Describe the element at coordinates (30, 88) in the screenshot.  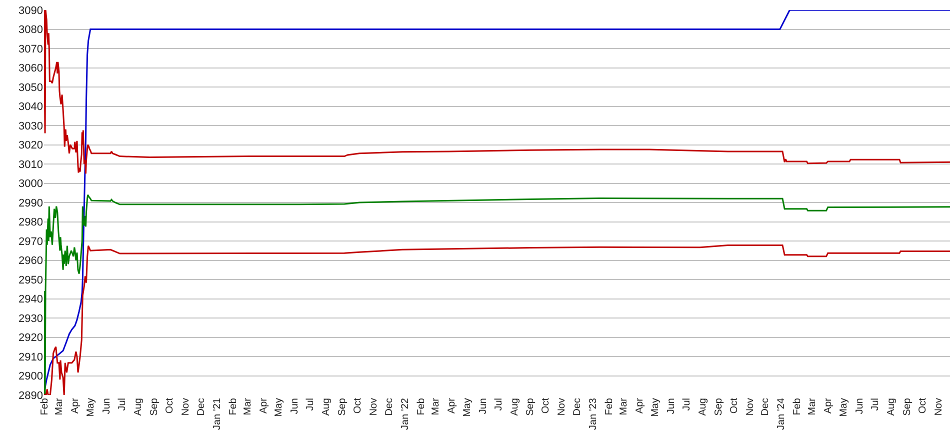
I see `y-tick-label: 3050` at that location.